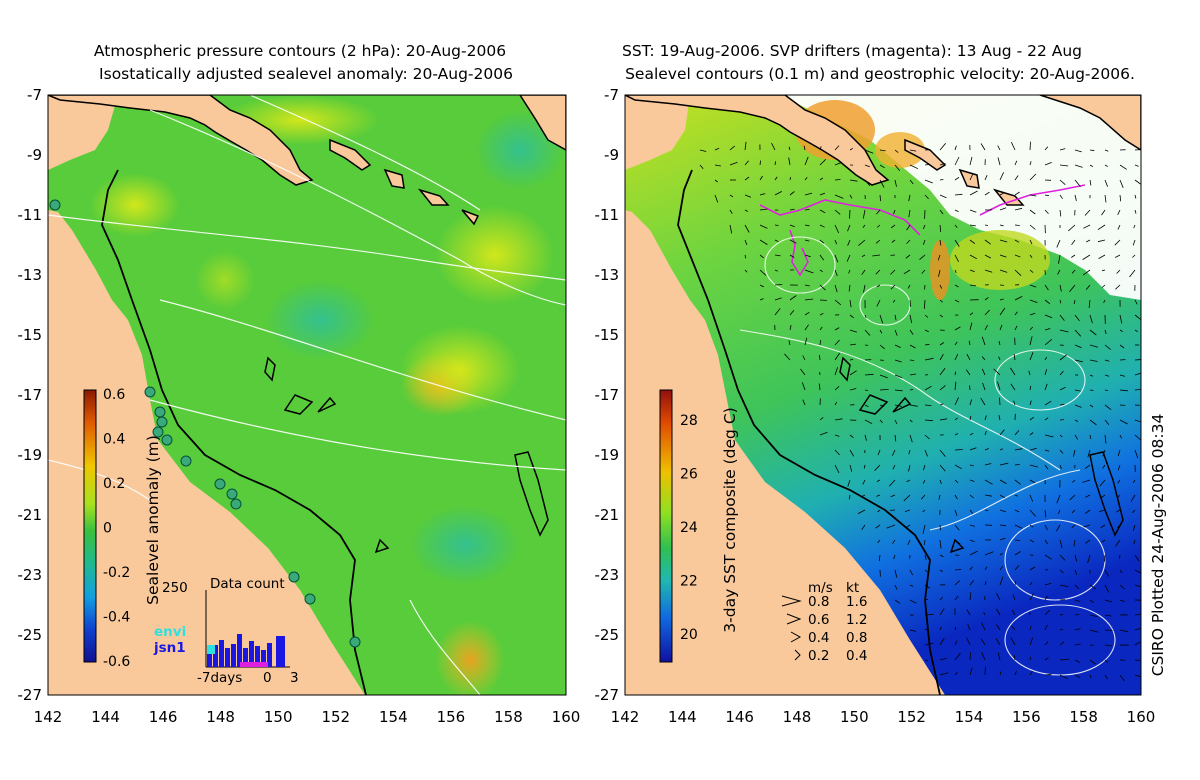  Describe the element at coordinates (666, 526) in the screenshot. I see `right-colorbar` at that location.